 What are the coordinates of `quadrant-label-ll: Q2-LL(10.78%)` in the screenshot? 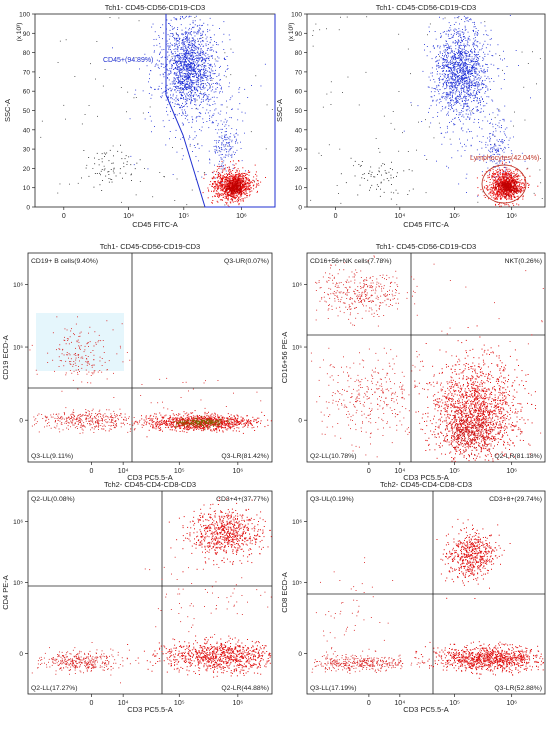 It's located at (333, 456).